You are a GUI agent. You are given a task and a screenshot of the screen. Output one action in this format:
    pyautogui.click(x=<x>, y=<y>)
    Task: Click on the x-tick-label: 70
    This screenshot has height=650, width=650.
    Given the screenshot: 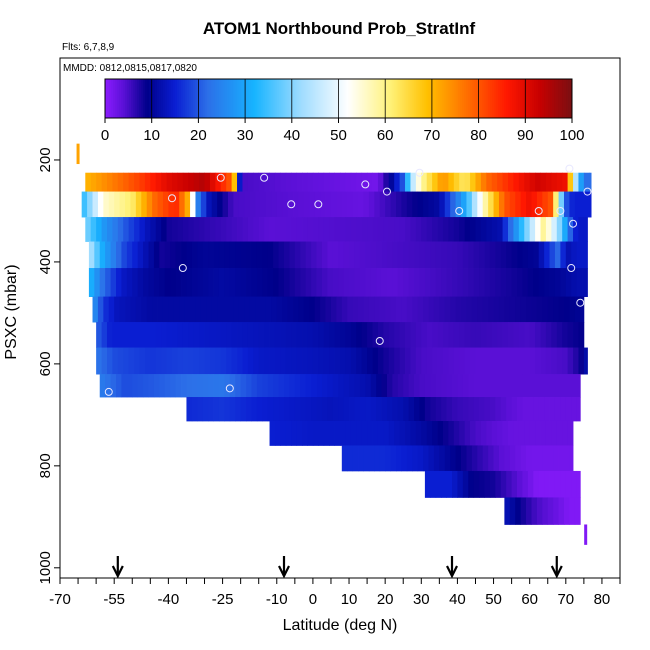 What is the action you would take?
    pyautogui.click(x=565, y=599)
    